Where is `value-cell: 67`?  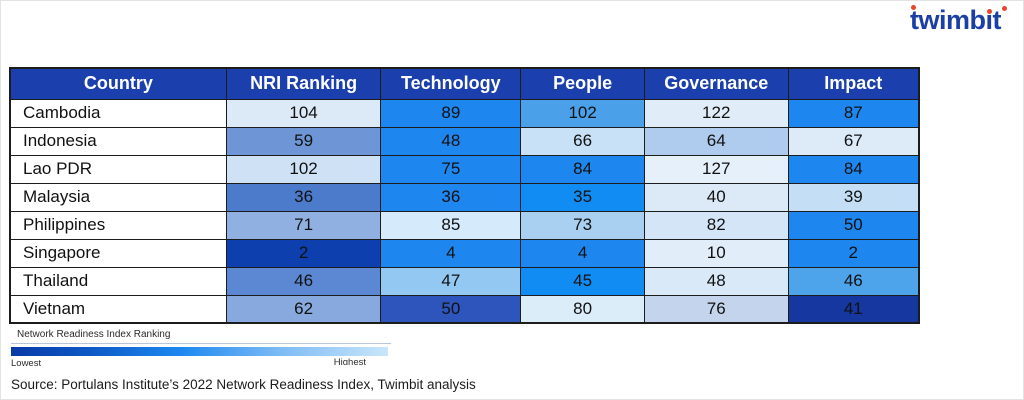 value-cell: 67 is located at coordinates (853, 141).